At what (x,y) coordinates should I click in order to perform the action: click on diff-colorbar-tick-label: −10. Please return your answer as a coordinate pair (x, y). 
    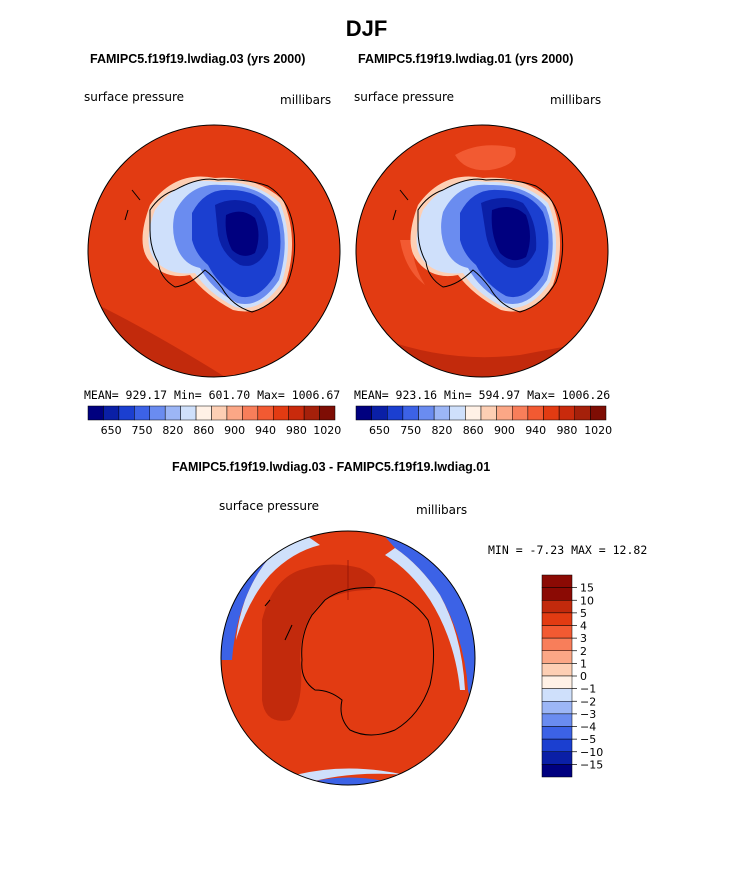
    Looking at the image, I should click on (591, 752).